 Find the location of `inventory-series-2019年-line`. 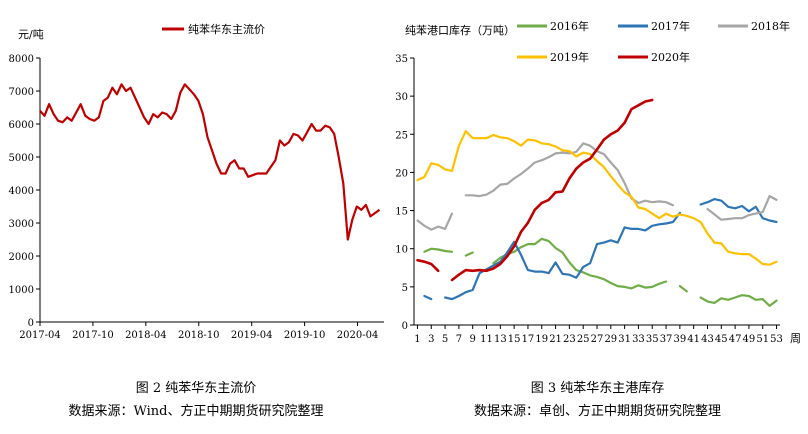

inventory-series-2019年-line is located at coordinates (597, 198).